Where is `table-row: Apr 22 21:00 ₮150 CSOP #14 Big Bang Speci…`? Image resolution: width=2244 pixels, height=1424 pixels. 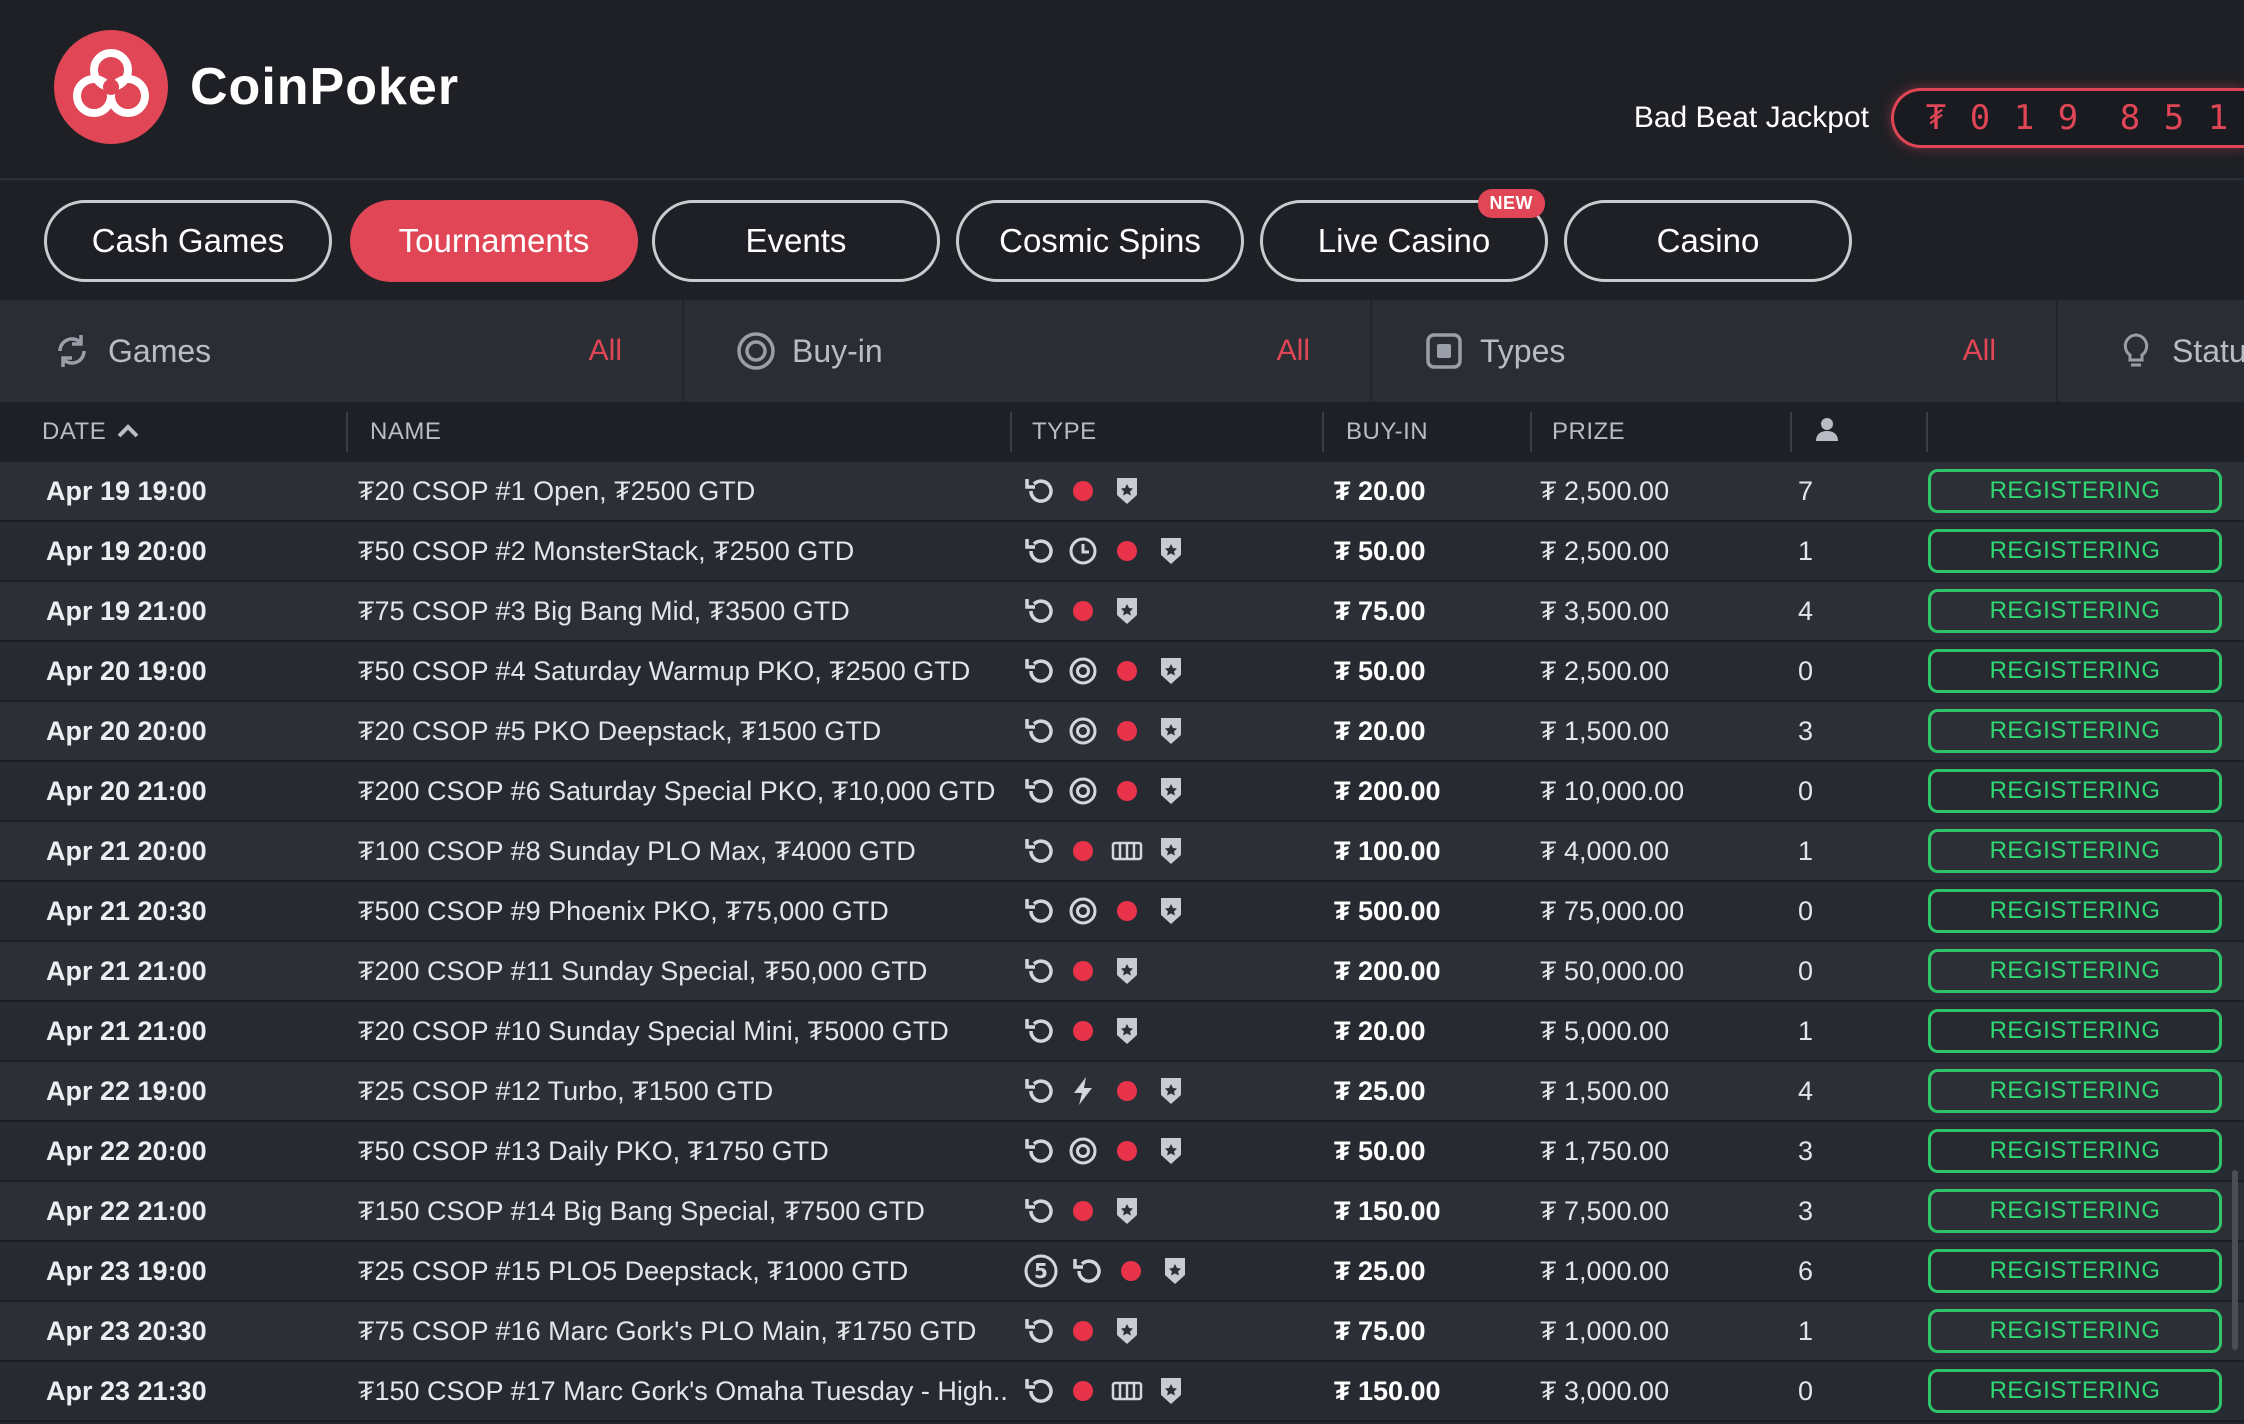
table-row: Apr 22 21:00 ₮150 CSOP #14 Big Bang Speci… is located at coordinates (1122, 1212).